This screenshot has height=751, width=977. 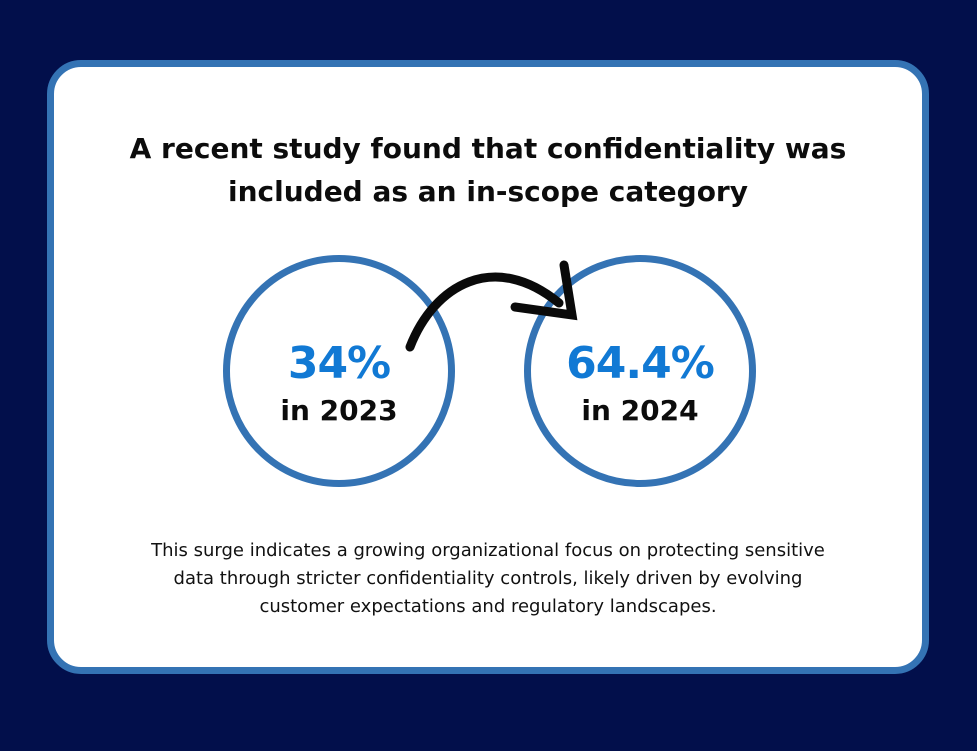 I want to click on stat-circle-2024: 64.4% in 2024, so click(x=640, y=371).